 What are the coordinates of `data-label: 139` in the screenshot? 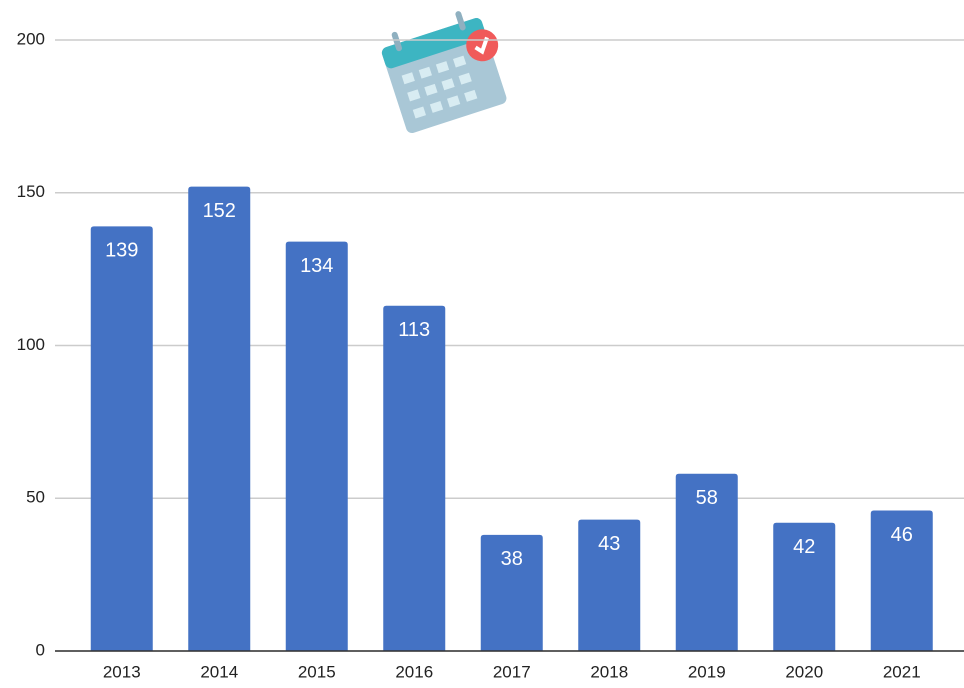 It's located at (121, 251).